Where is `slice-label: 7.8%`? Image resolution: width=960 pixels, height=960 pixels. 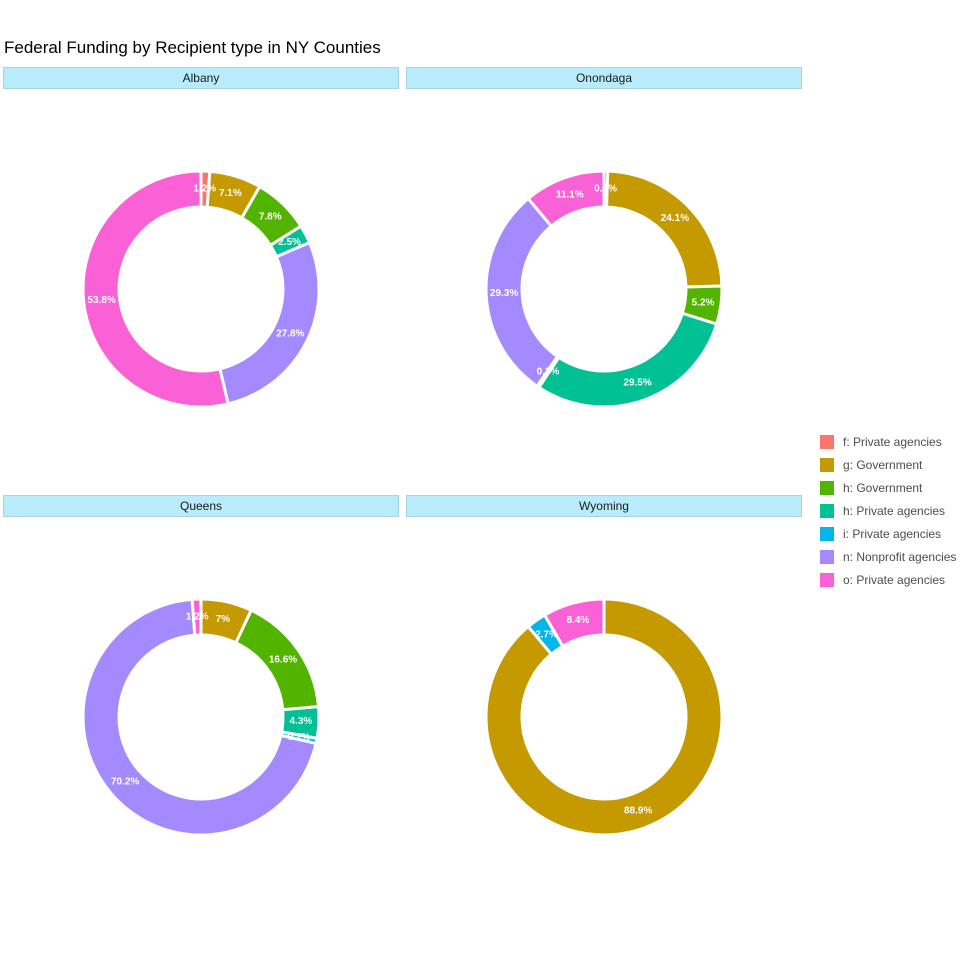
slice-label: 7.8% is located at coordinates (270, 216).